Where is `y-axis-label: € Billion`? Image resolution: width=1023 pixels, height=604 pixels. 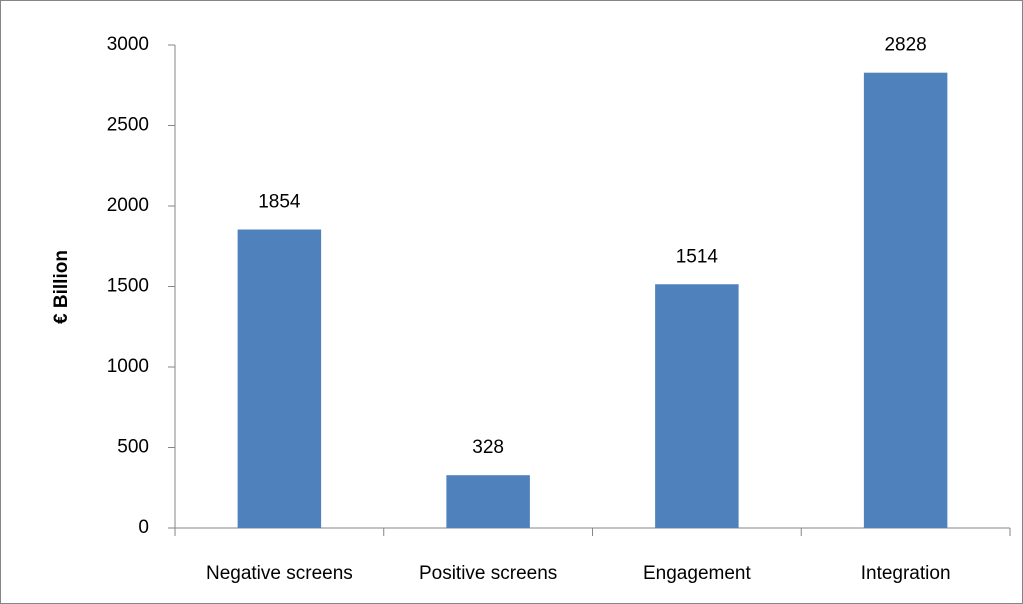
y-axis-label: € Billion is located at coordinates (61, 287).